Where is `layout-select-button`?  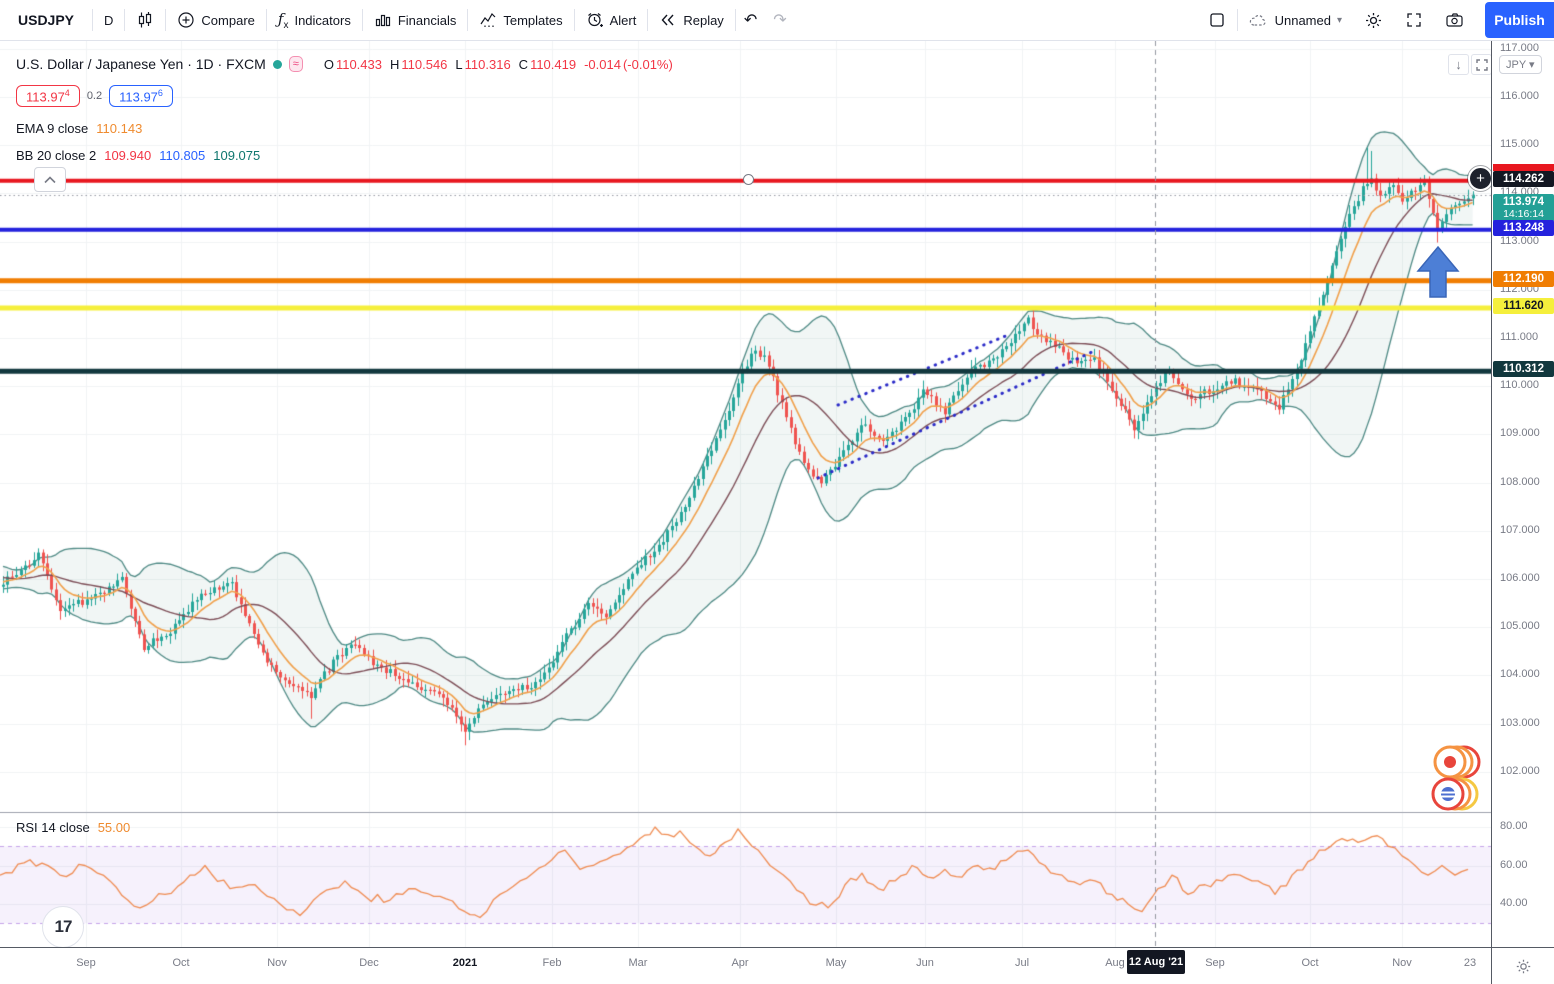
layout-select-button is located at coordinates (1217, 20).